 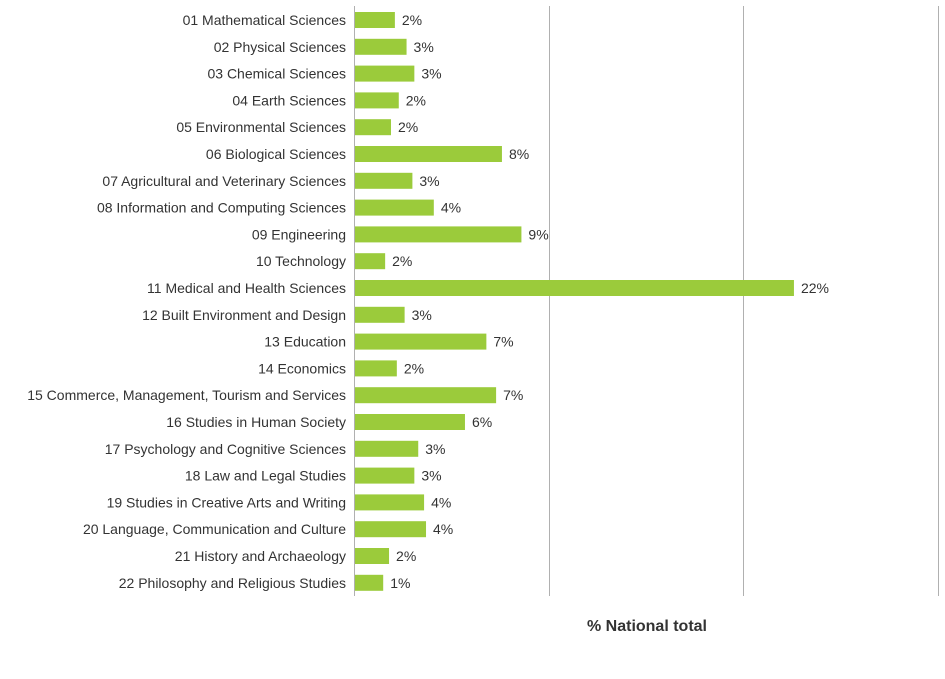 What do you see at coordinates (289, 100) in the screenshot?
I see `category-label: 04 Earth Sciences` at bounding box center [289, 100].